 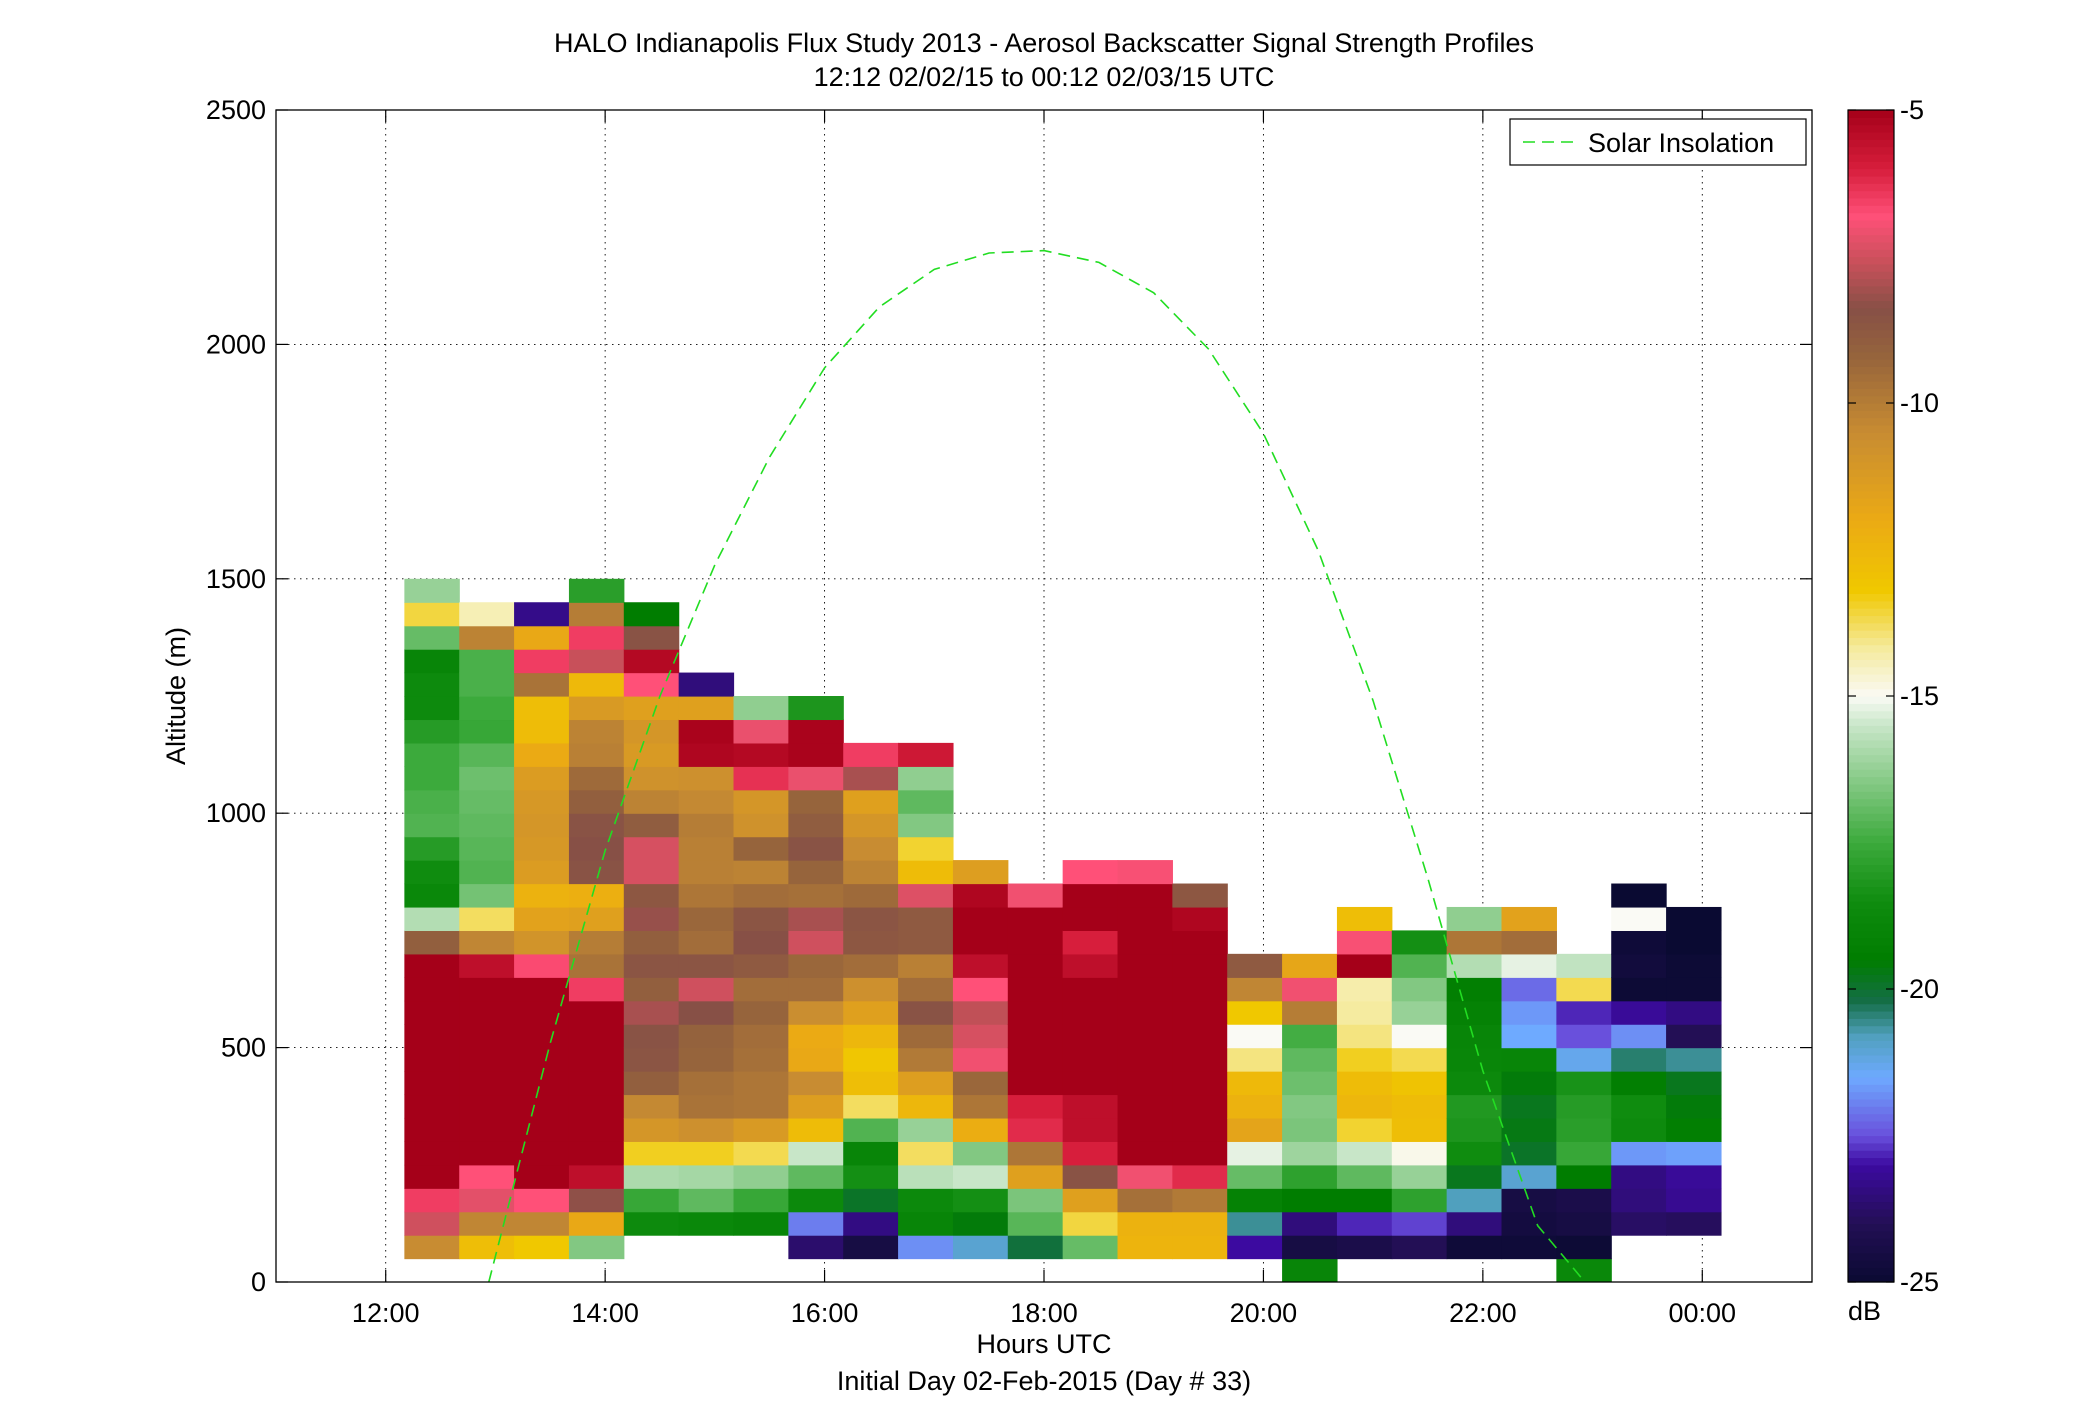 What do you see at coordinates (1919, 403) in the screenshot?
I see `colorbar-tick-label: -10` at bounding box center [1919, 403].